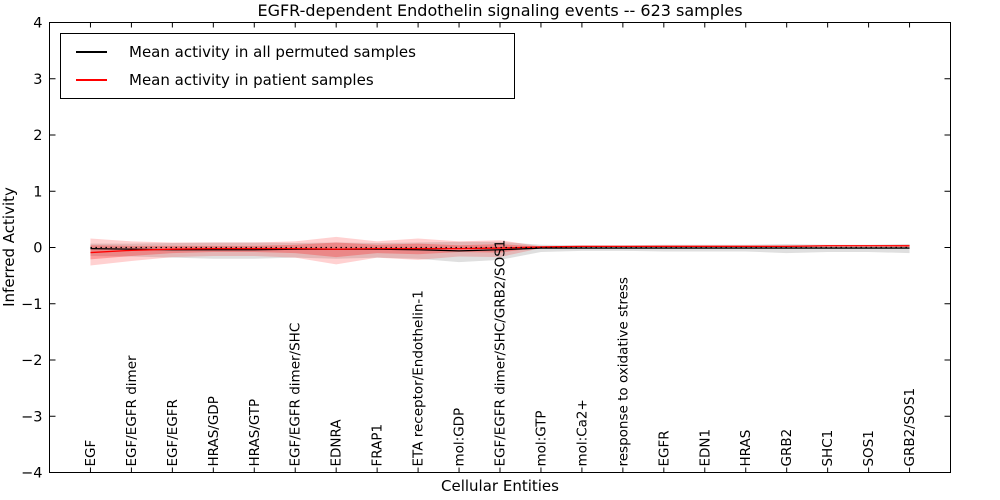 The image size is (1000, 500). Describe the element at coordinates (91, 453) in the screenshot. I see `x-category-label: EGF` at that location.